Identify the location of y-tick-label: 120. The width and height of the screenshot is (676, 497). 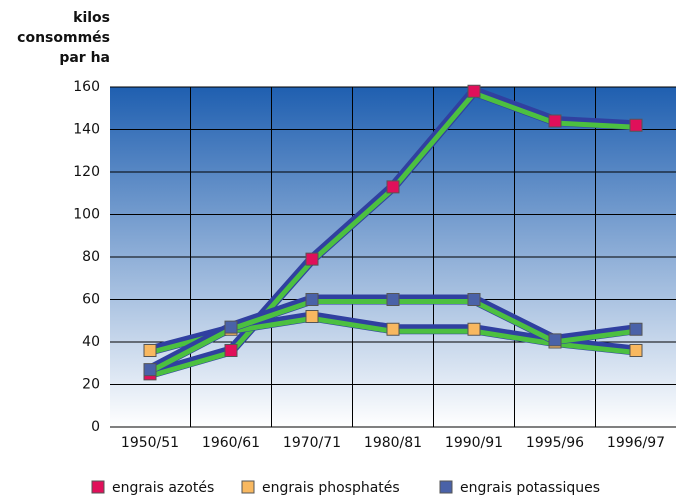
(86, 172).